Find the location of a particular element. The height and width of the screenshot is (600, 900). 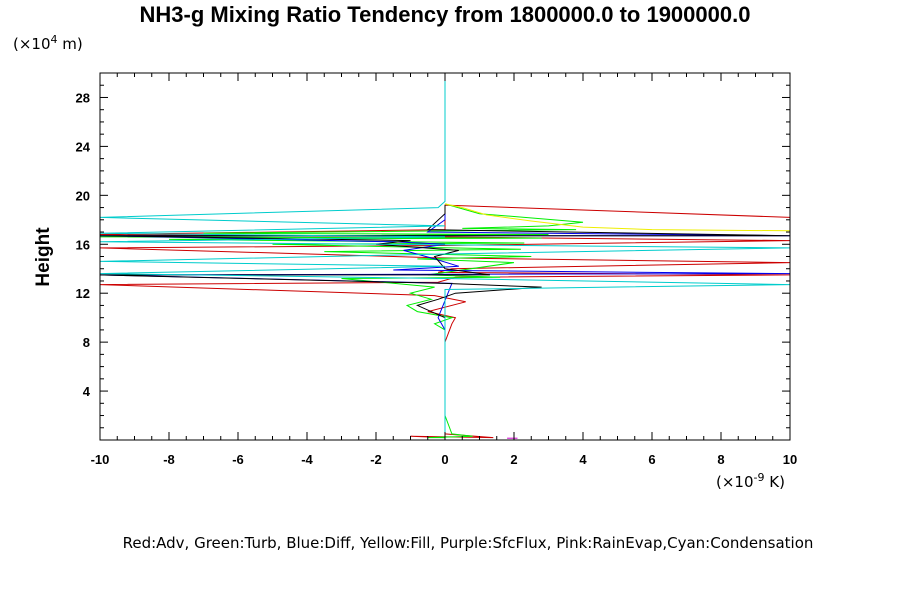

x-tick-label: -6 is located at coordinates (238, 459).